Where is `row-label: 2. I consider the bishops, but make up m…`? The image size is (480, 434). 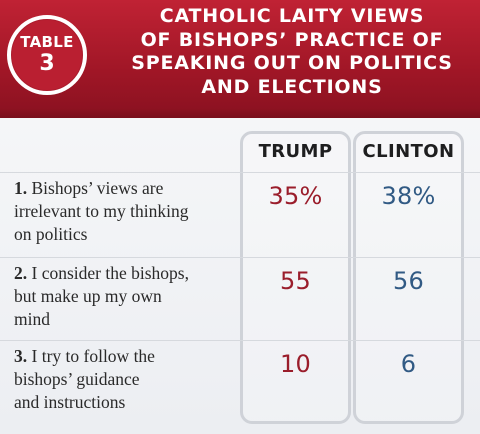
row-label: 2. I consider the bishops, but make up m… is located at coordinates (126, 296).